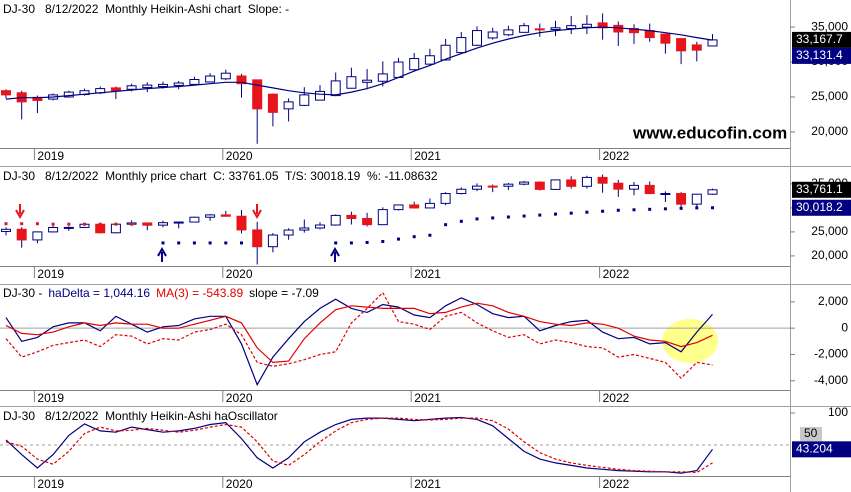 The height and width of the screenshot is (492, 851). Describe the element at coordinates (814, 449) in the screenshot. I see `last-value-label: 43.204` at that location.